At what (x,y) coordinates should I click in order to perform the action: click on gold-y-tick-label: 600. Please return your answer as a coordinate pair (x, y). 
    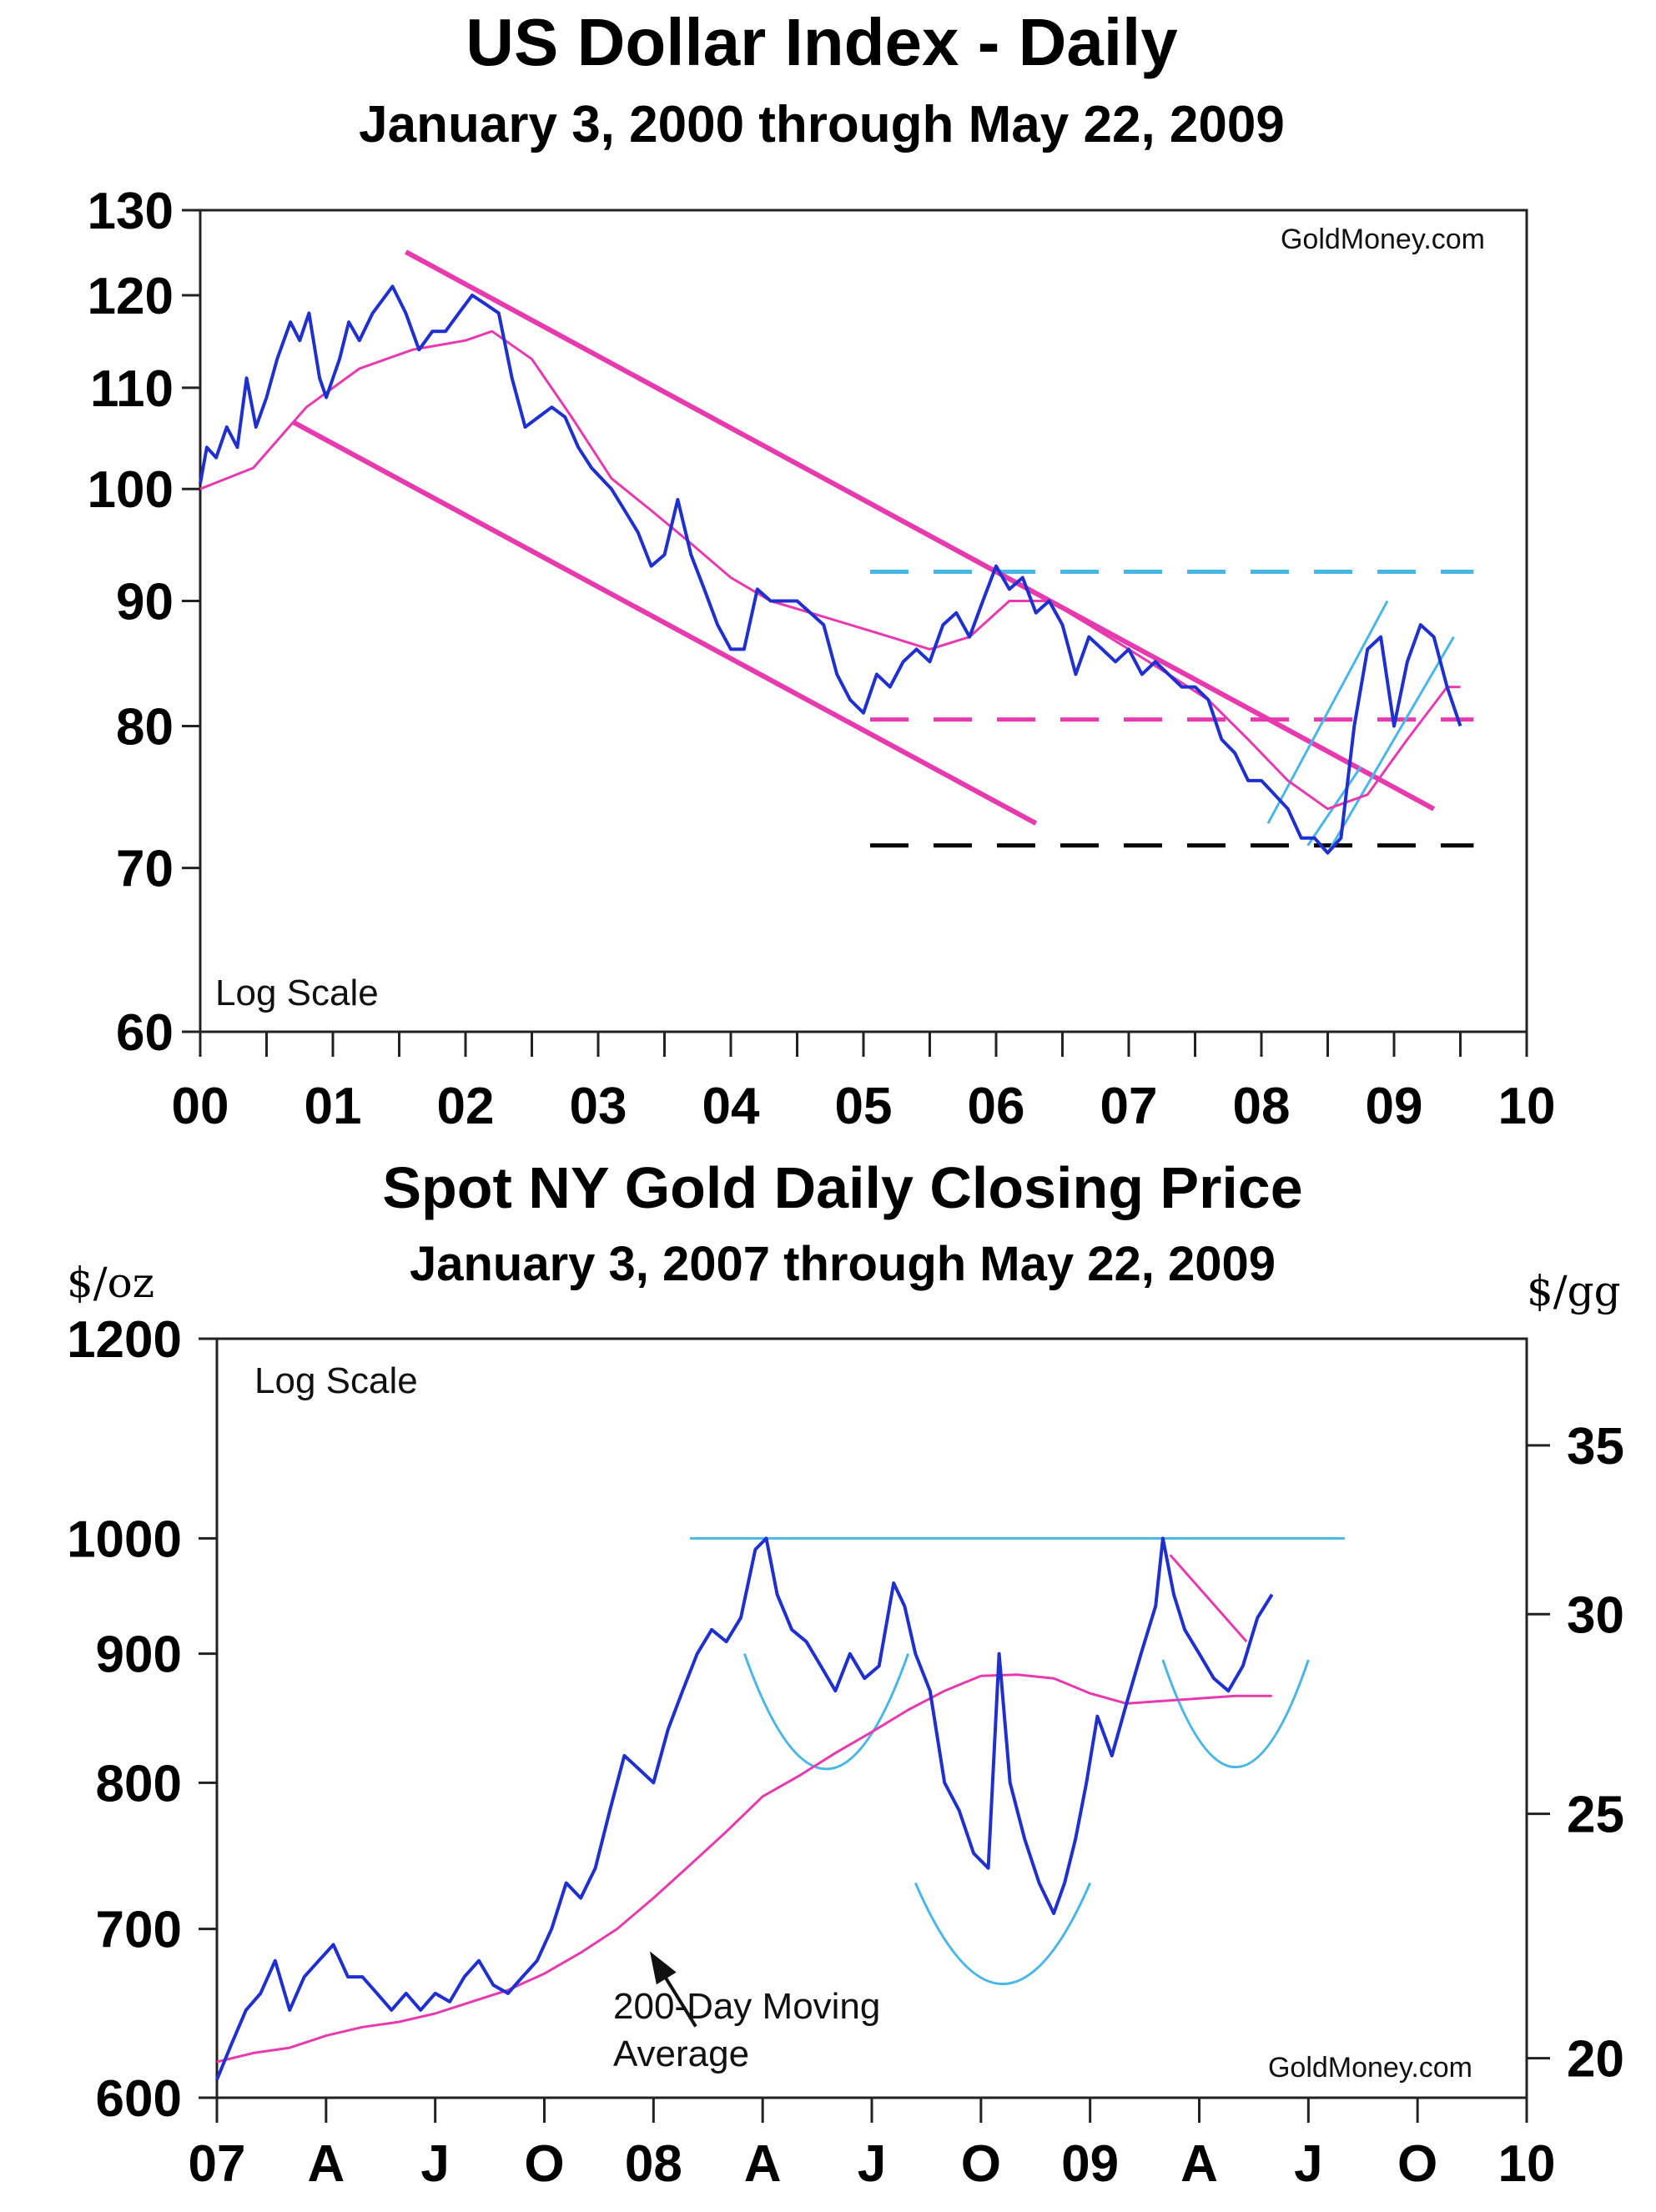
    Looking at the image, I should click on (139, 2099).